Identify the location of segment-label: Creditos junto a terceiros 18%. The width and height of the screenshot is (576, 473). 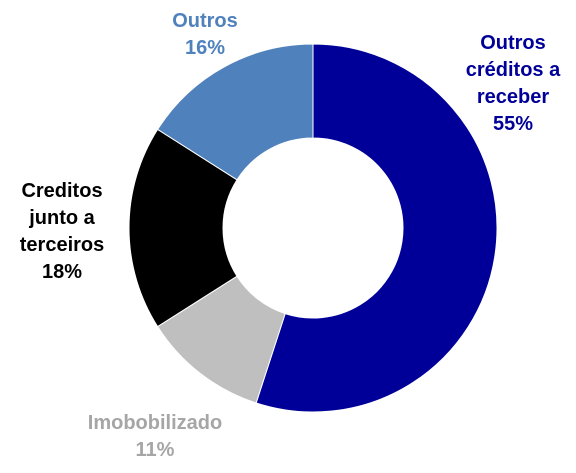
(62, 232).